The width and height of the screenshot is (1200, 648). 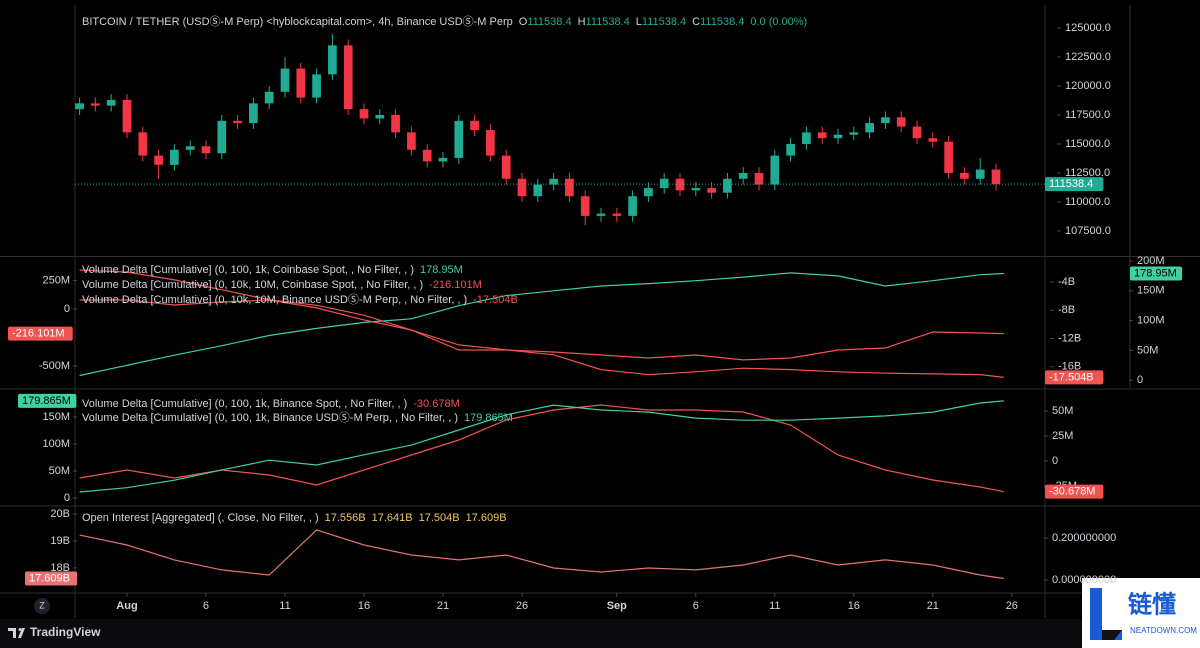 What do you see at coordinates (1087, 144) in the screenshot?
I see `y-tick-label: 115000.0` at bounding box center [1087, 144].